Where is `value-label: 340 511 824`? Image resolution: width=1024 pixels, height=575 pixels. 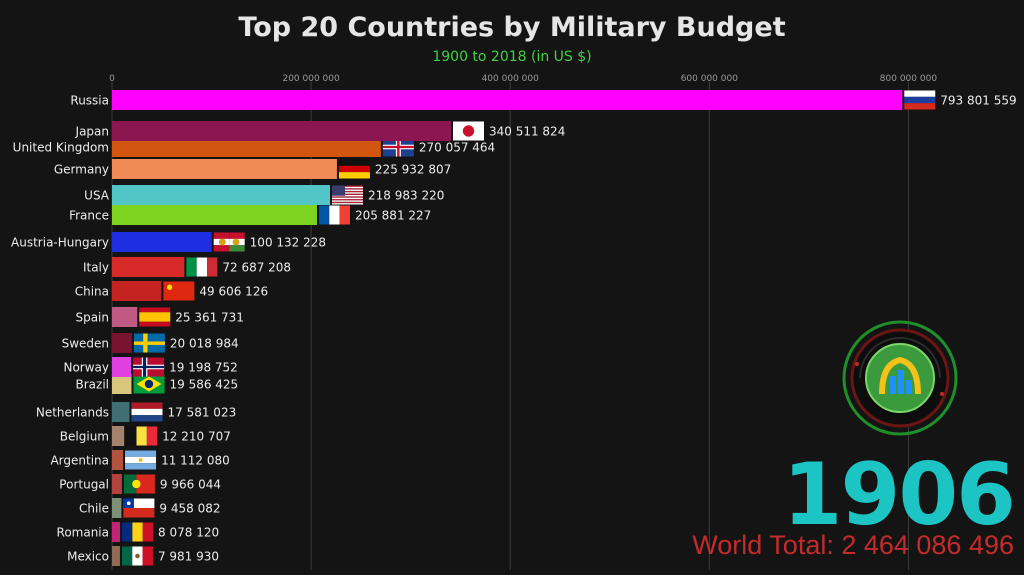
value-label: 340 511 824 is located at coordinates (527, 132).